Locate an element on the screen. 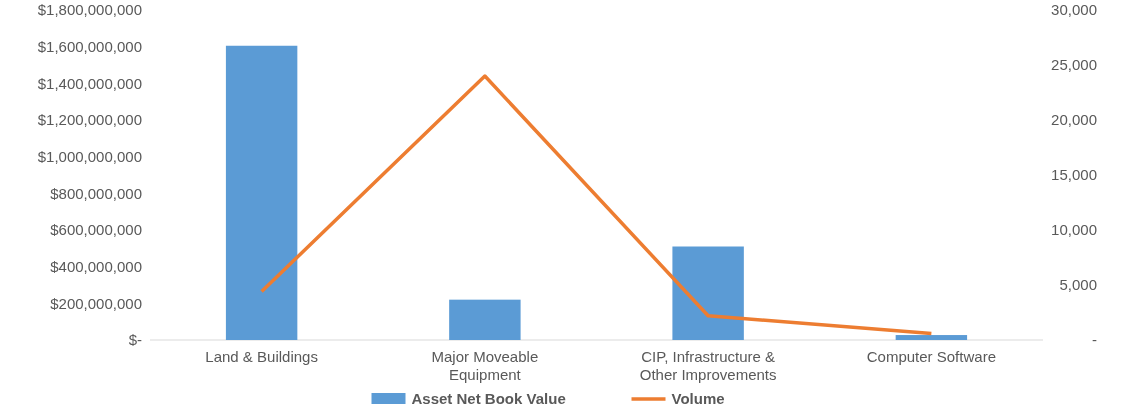 Image resolution: width=1123 pixels, height=414 pixels. y-tick-label: $200,000,000 is located at coordinates (96, 303).